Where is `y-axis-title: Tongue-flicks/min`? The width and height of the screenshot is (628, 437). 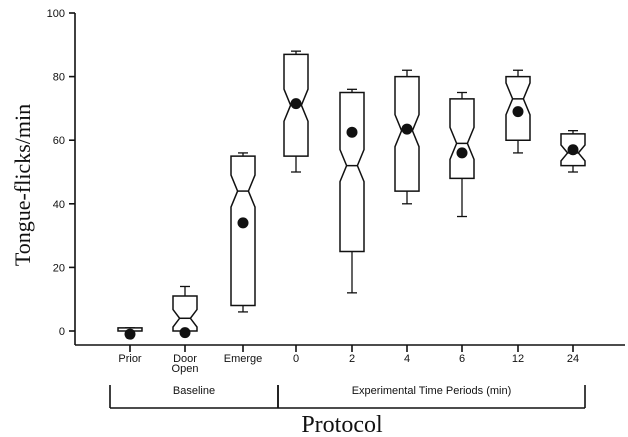 y-axis-title: Tongue-flicks/min is located at coordinates (22, 185).